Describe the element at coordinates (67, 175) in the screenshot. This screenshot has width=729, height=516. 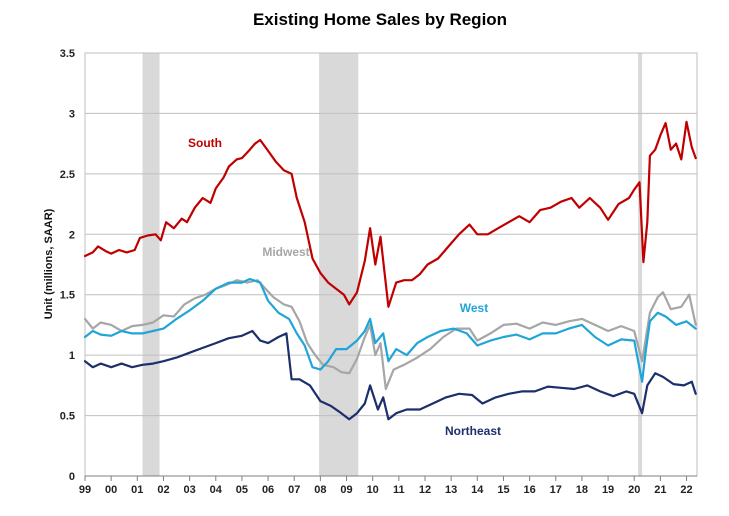
I see `y-tick-label: 2.5` at that location.